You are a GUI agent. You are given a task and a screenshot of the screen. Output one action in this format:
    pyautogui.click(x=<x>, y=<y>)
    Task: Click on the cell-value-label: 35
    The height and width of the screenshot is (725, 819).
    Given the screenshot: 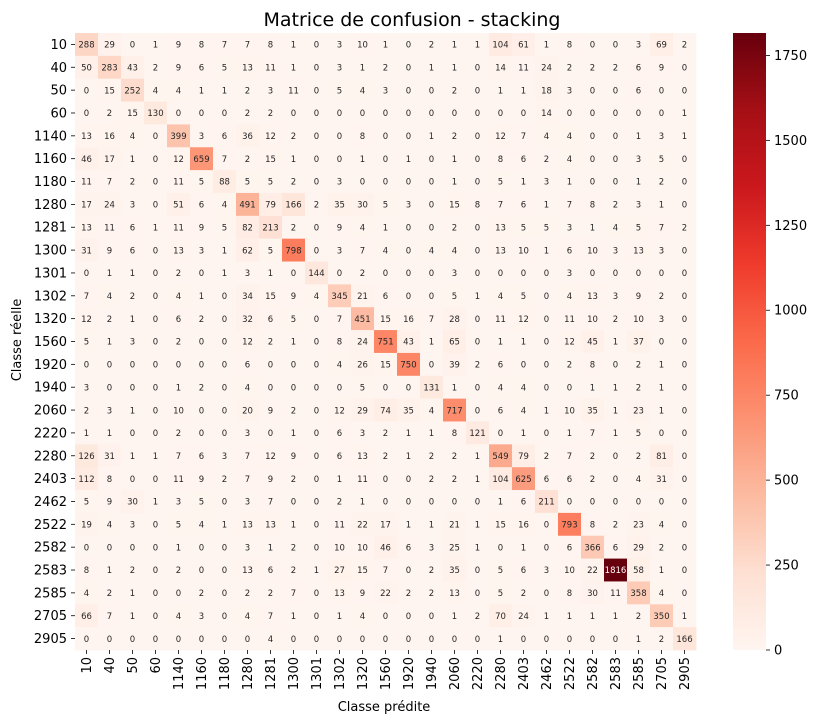 What is the action you would take?
    pyautogui.click(x=454, y=571)
    